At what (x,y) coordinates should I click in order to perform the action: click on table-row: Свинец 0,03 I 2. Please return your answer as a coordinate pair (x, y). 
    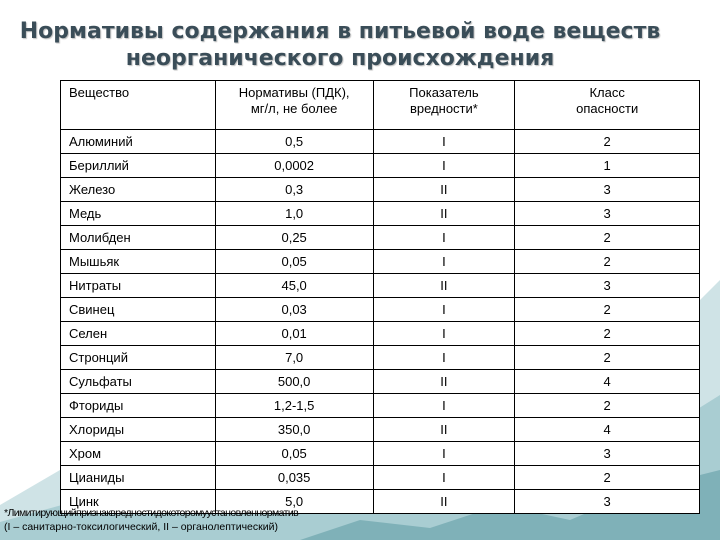
    Looking at the image, I should click on (380, 309).